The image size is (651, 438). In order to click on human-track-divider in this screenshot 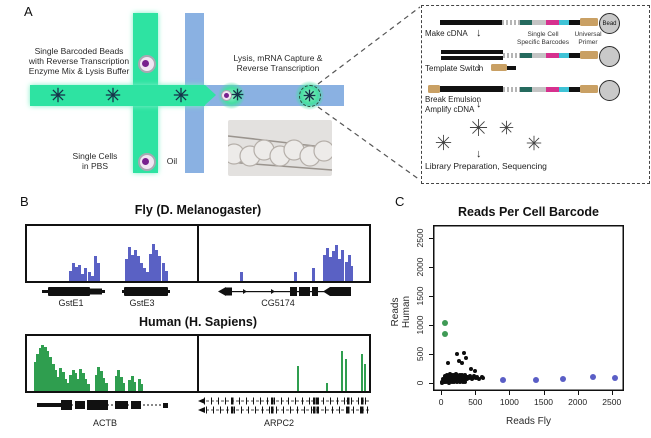, I will do `click(198, 363)`.